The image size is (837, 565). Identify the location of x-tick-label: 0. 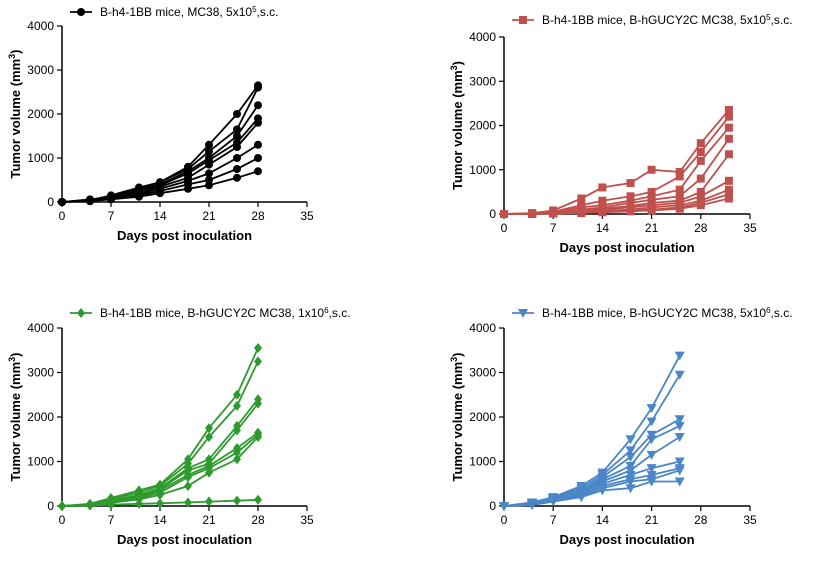
(504, 228).